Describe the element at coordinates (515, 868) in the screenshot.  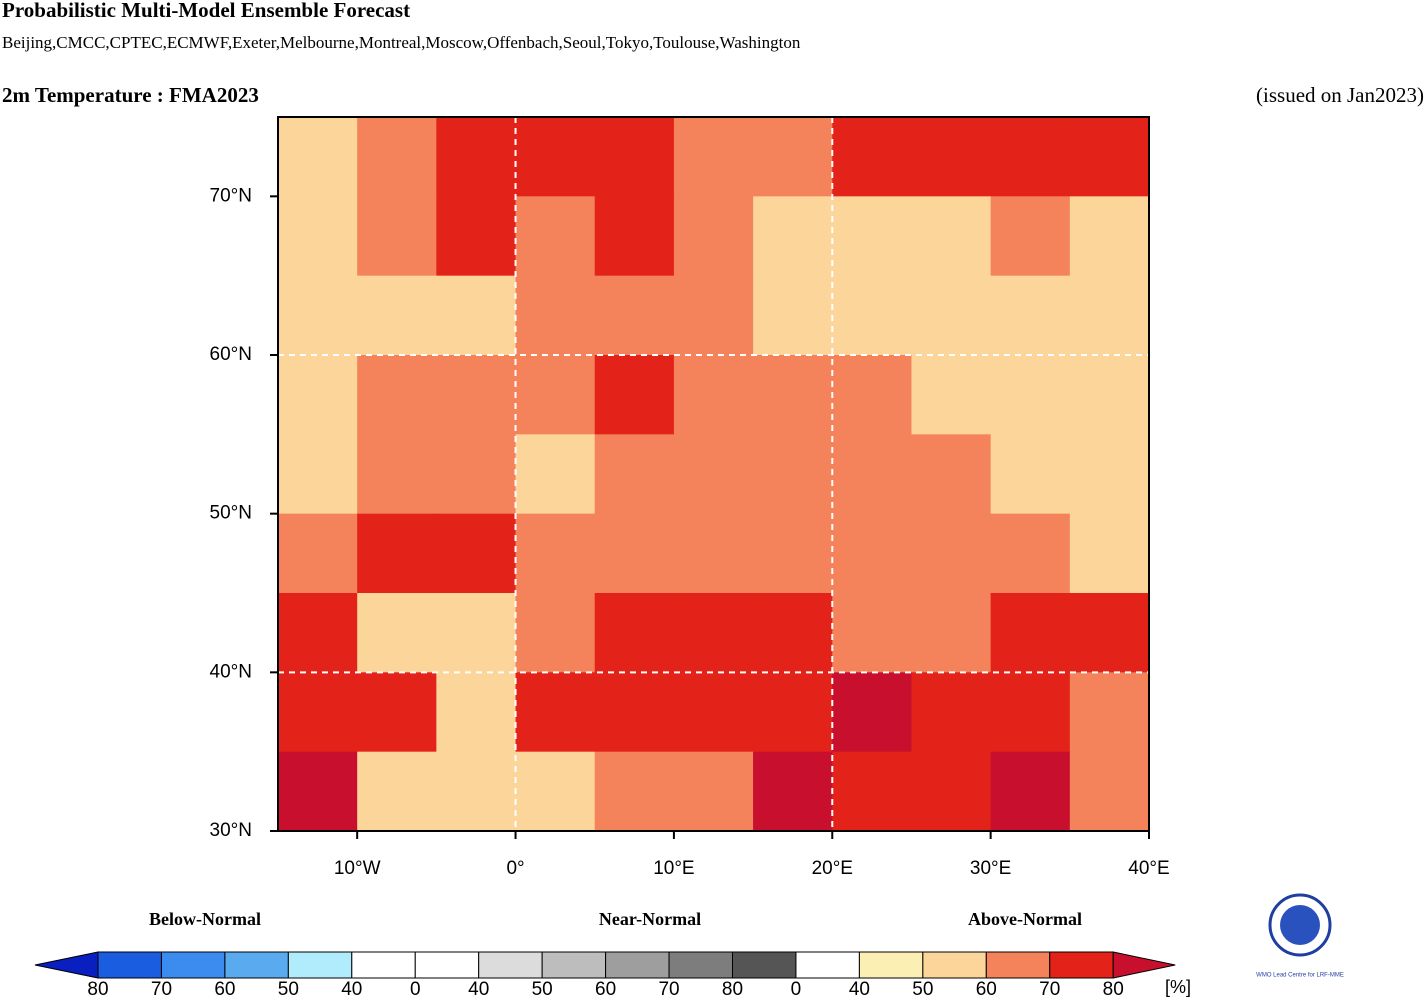
I see `lon-tick-label: 0°` at that location.